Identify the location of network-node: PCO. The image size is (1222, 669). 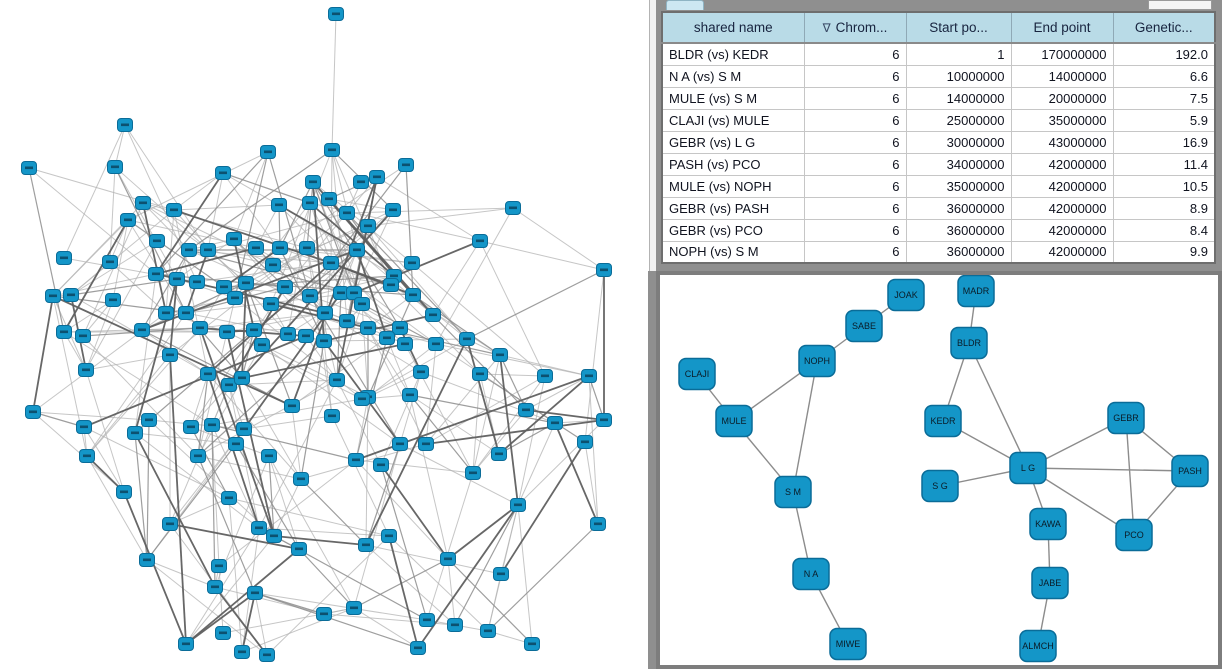
(1134, 535).